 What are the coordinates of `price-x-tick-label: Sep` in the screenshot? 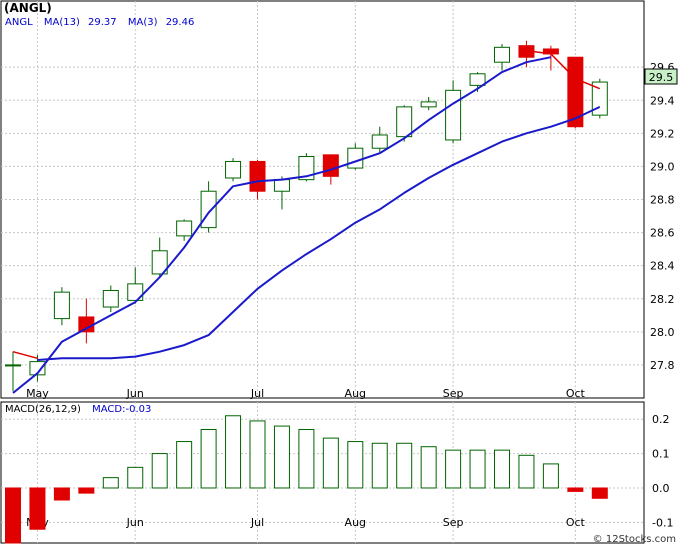 It's located at (453, 393).